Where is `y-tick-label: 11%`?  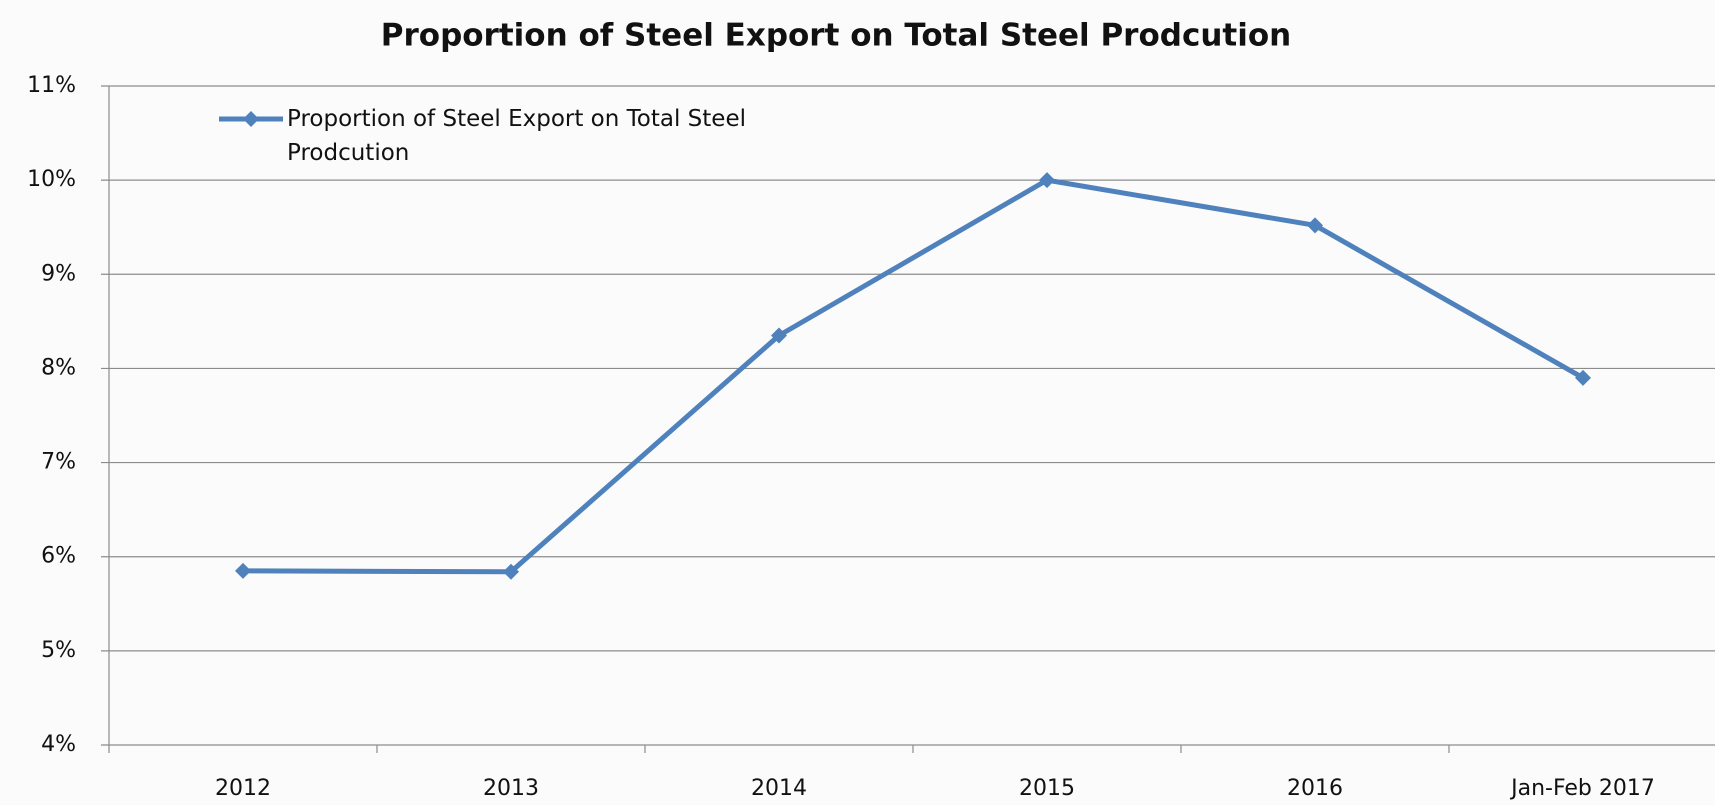 y-tick-label: 11% is located at coordinates (51, 85).